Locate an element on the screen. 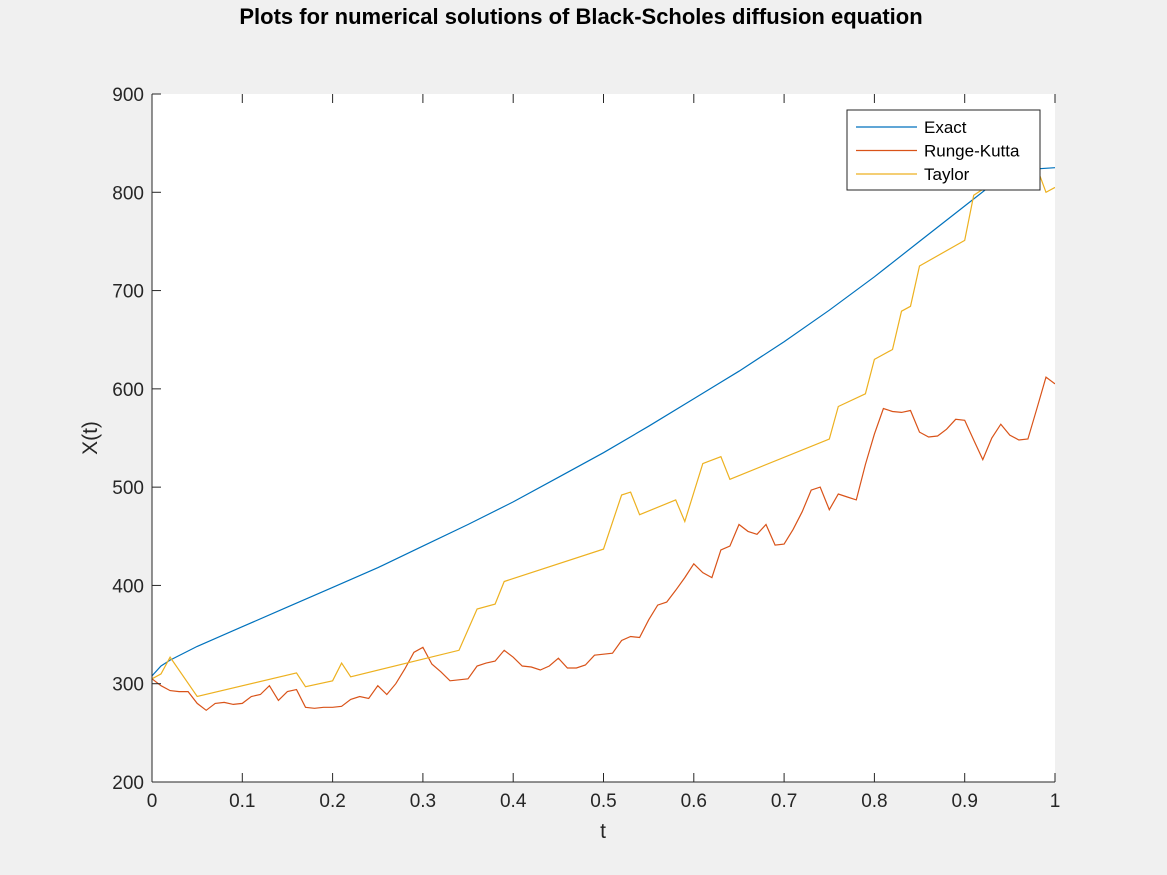 The width and height of the screenshot is (1167, 875). x-tick-label: 0.3 is located at coordinates (423, 801).